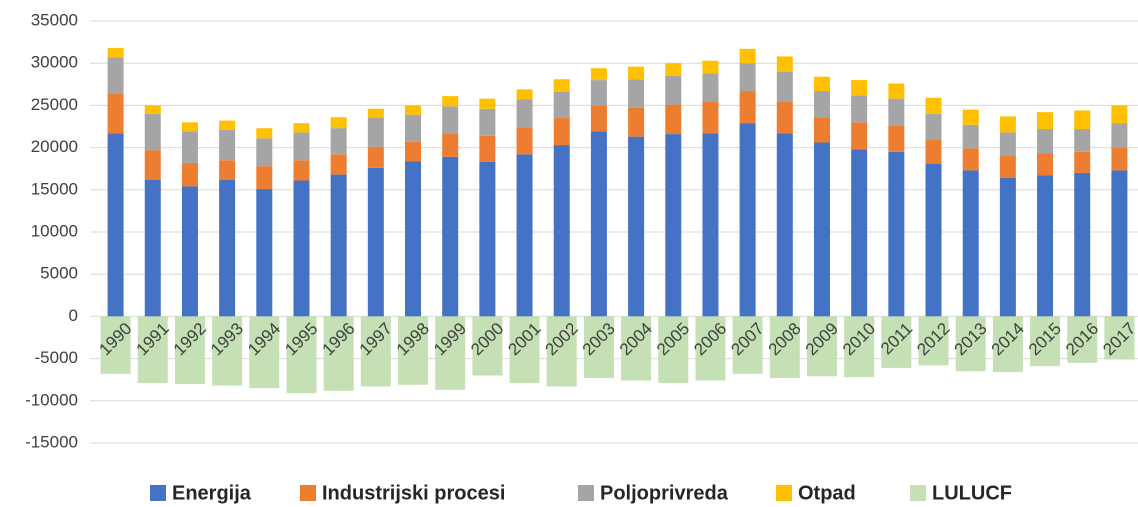 The width and height of the screenshot is (1138, 507). What do you see at coordinates (212, 493) in the screenshot?
I see `legend-label: Energija` at bounding box center [212, 493].